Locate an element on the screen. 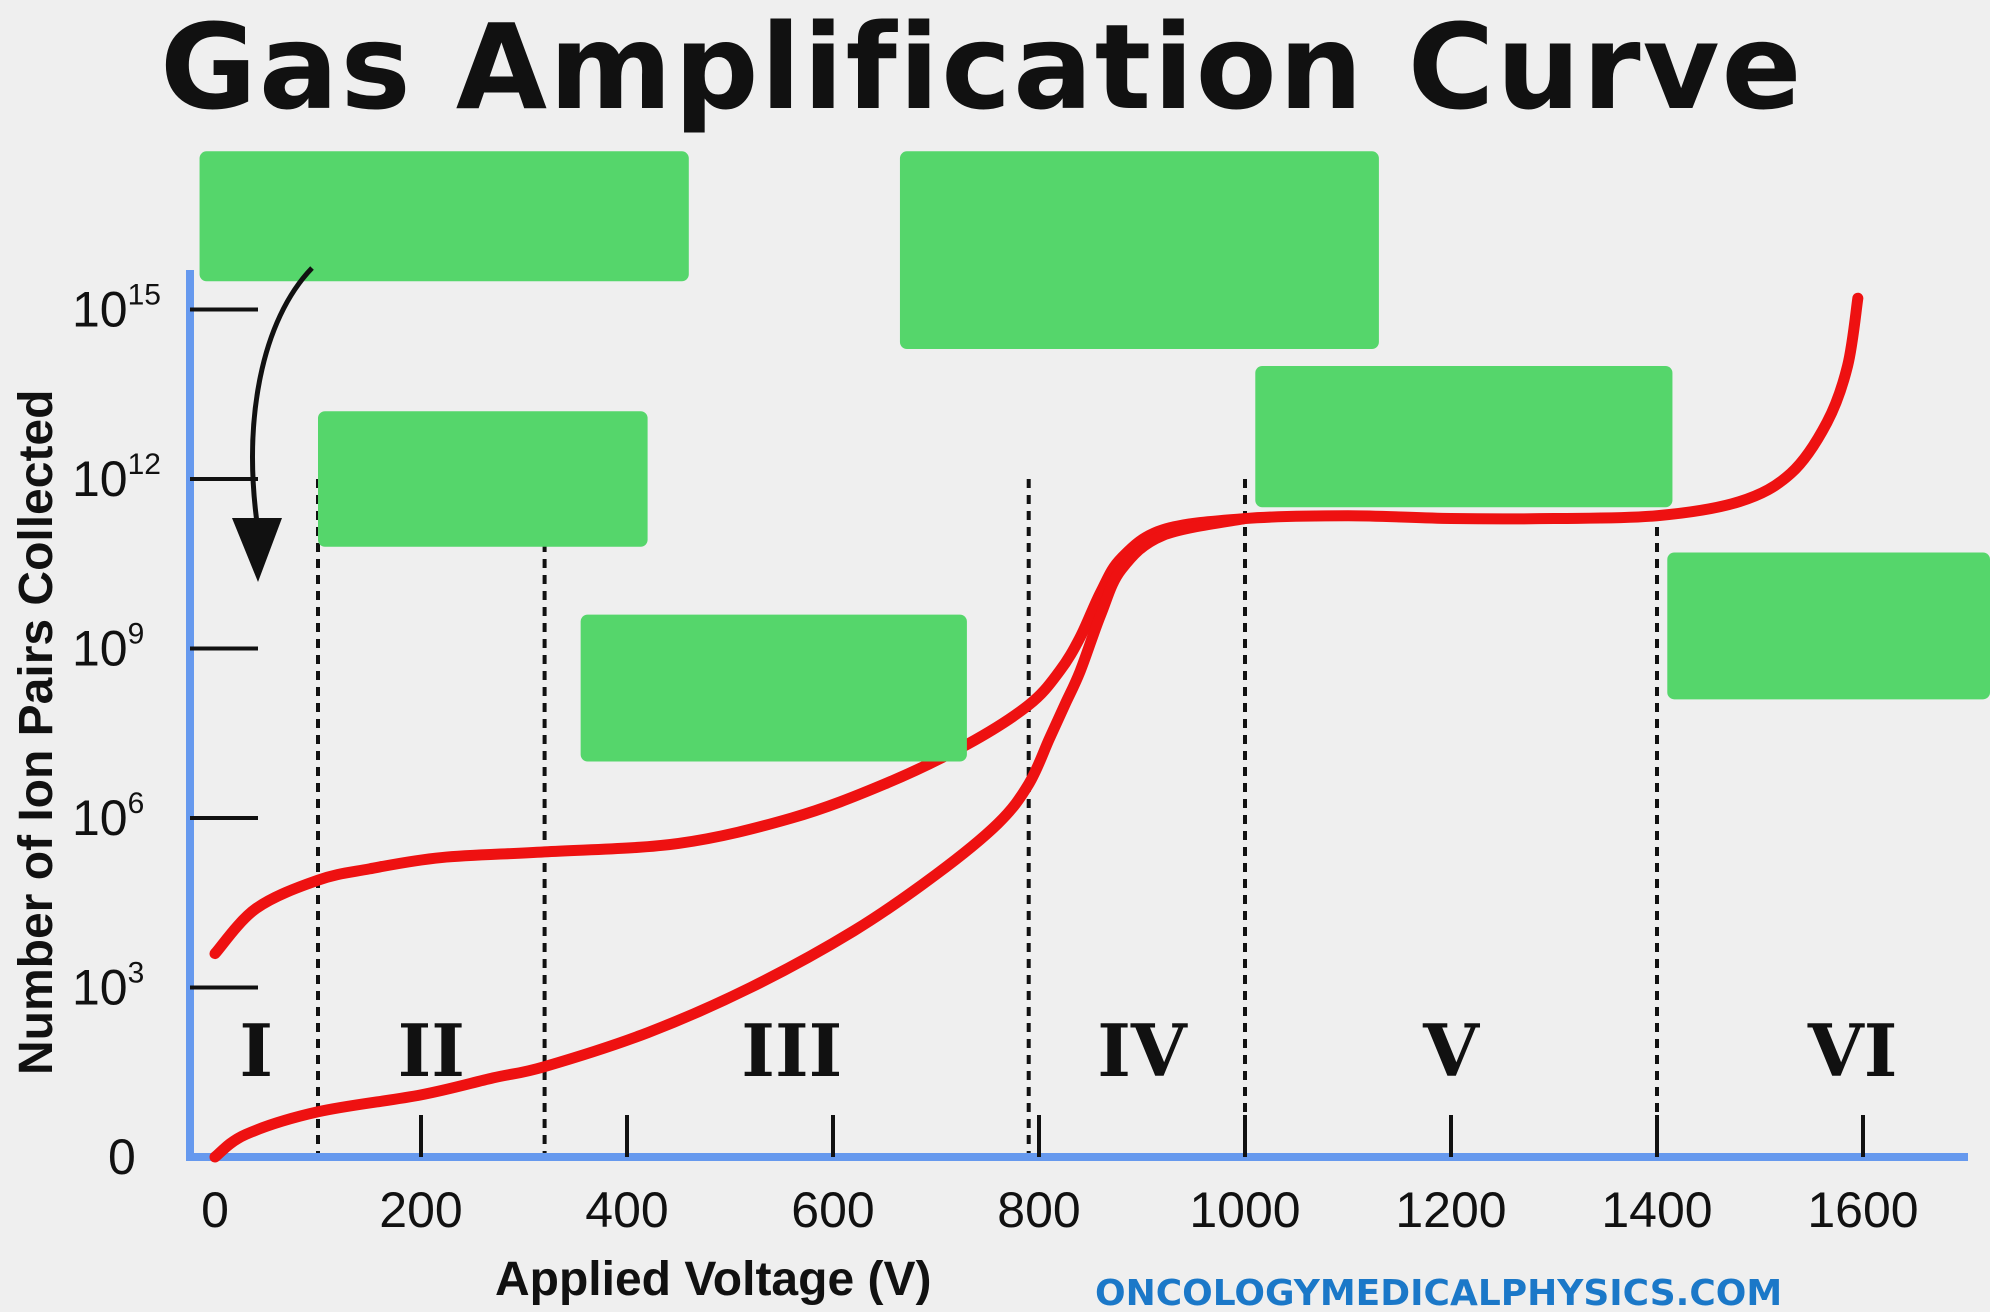  x-tick-label: 0 is located at coordinates (215, 1210).